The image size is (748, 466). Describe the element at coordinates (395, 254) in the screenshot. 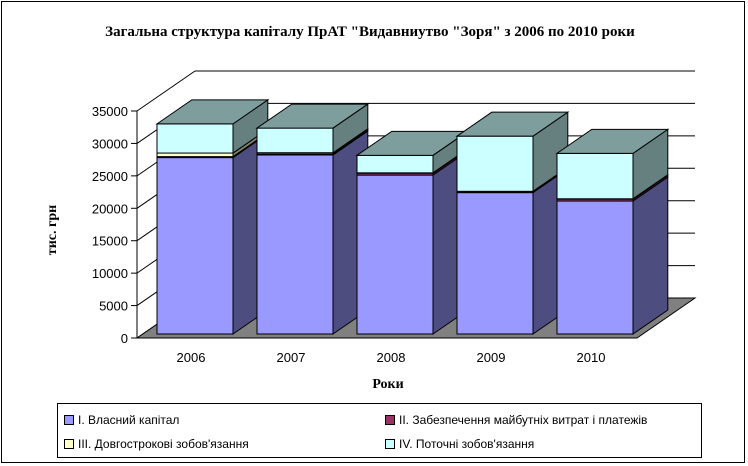

I see `bar-2008-s1-front` at that location.